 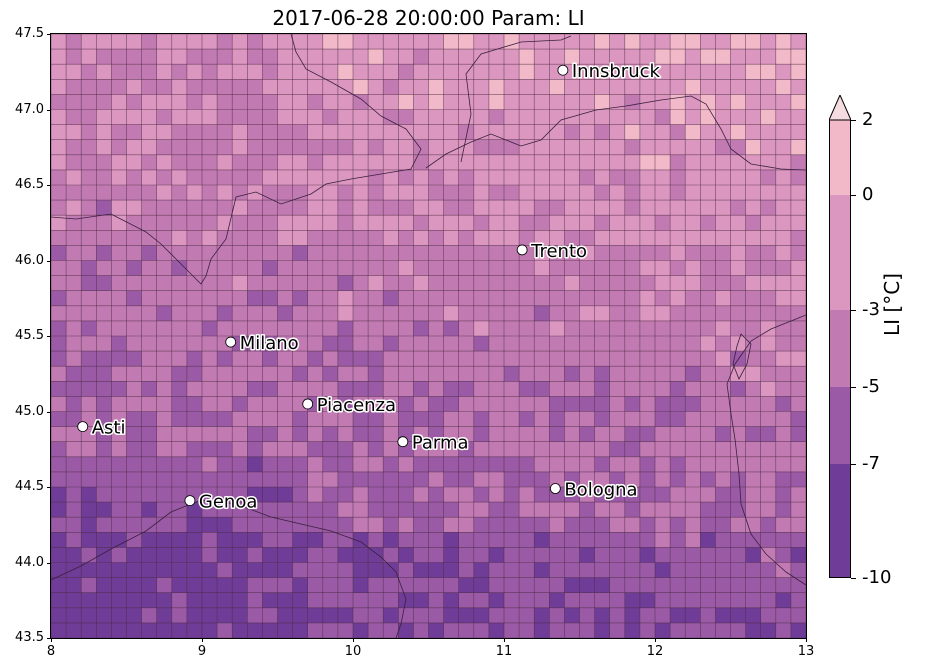 I want to click on city-parma: Parma, so click(x=433, y=443).